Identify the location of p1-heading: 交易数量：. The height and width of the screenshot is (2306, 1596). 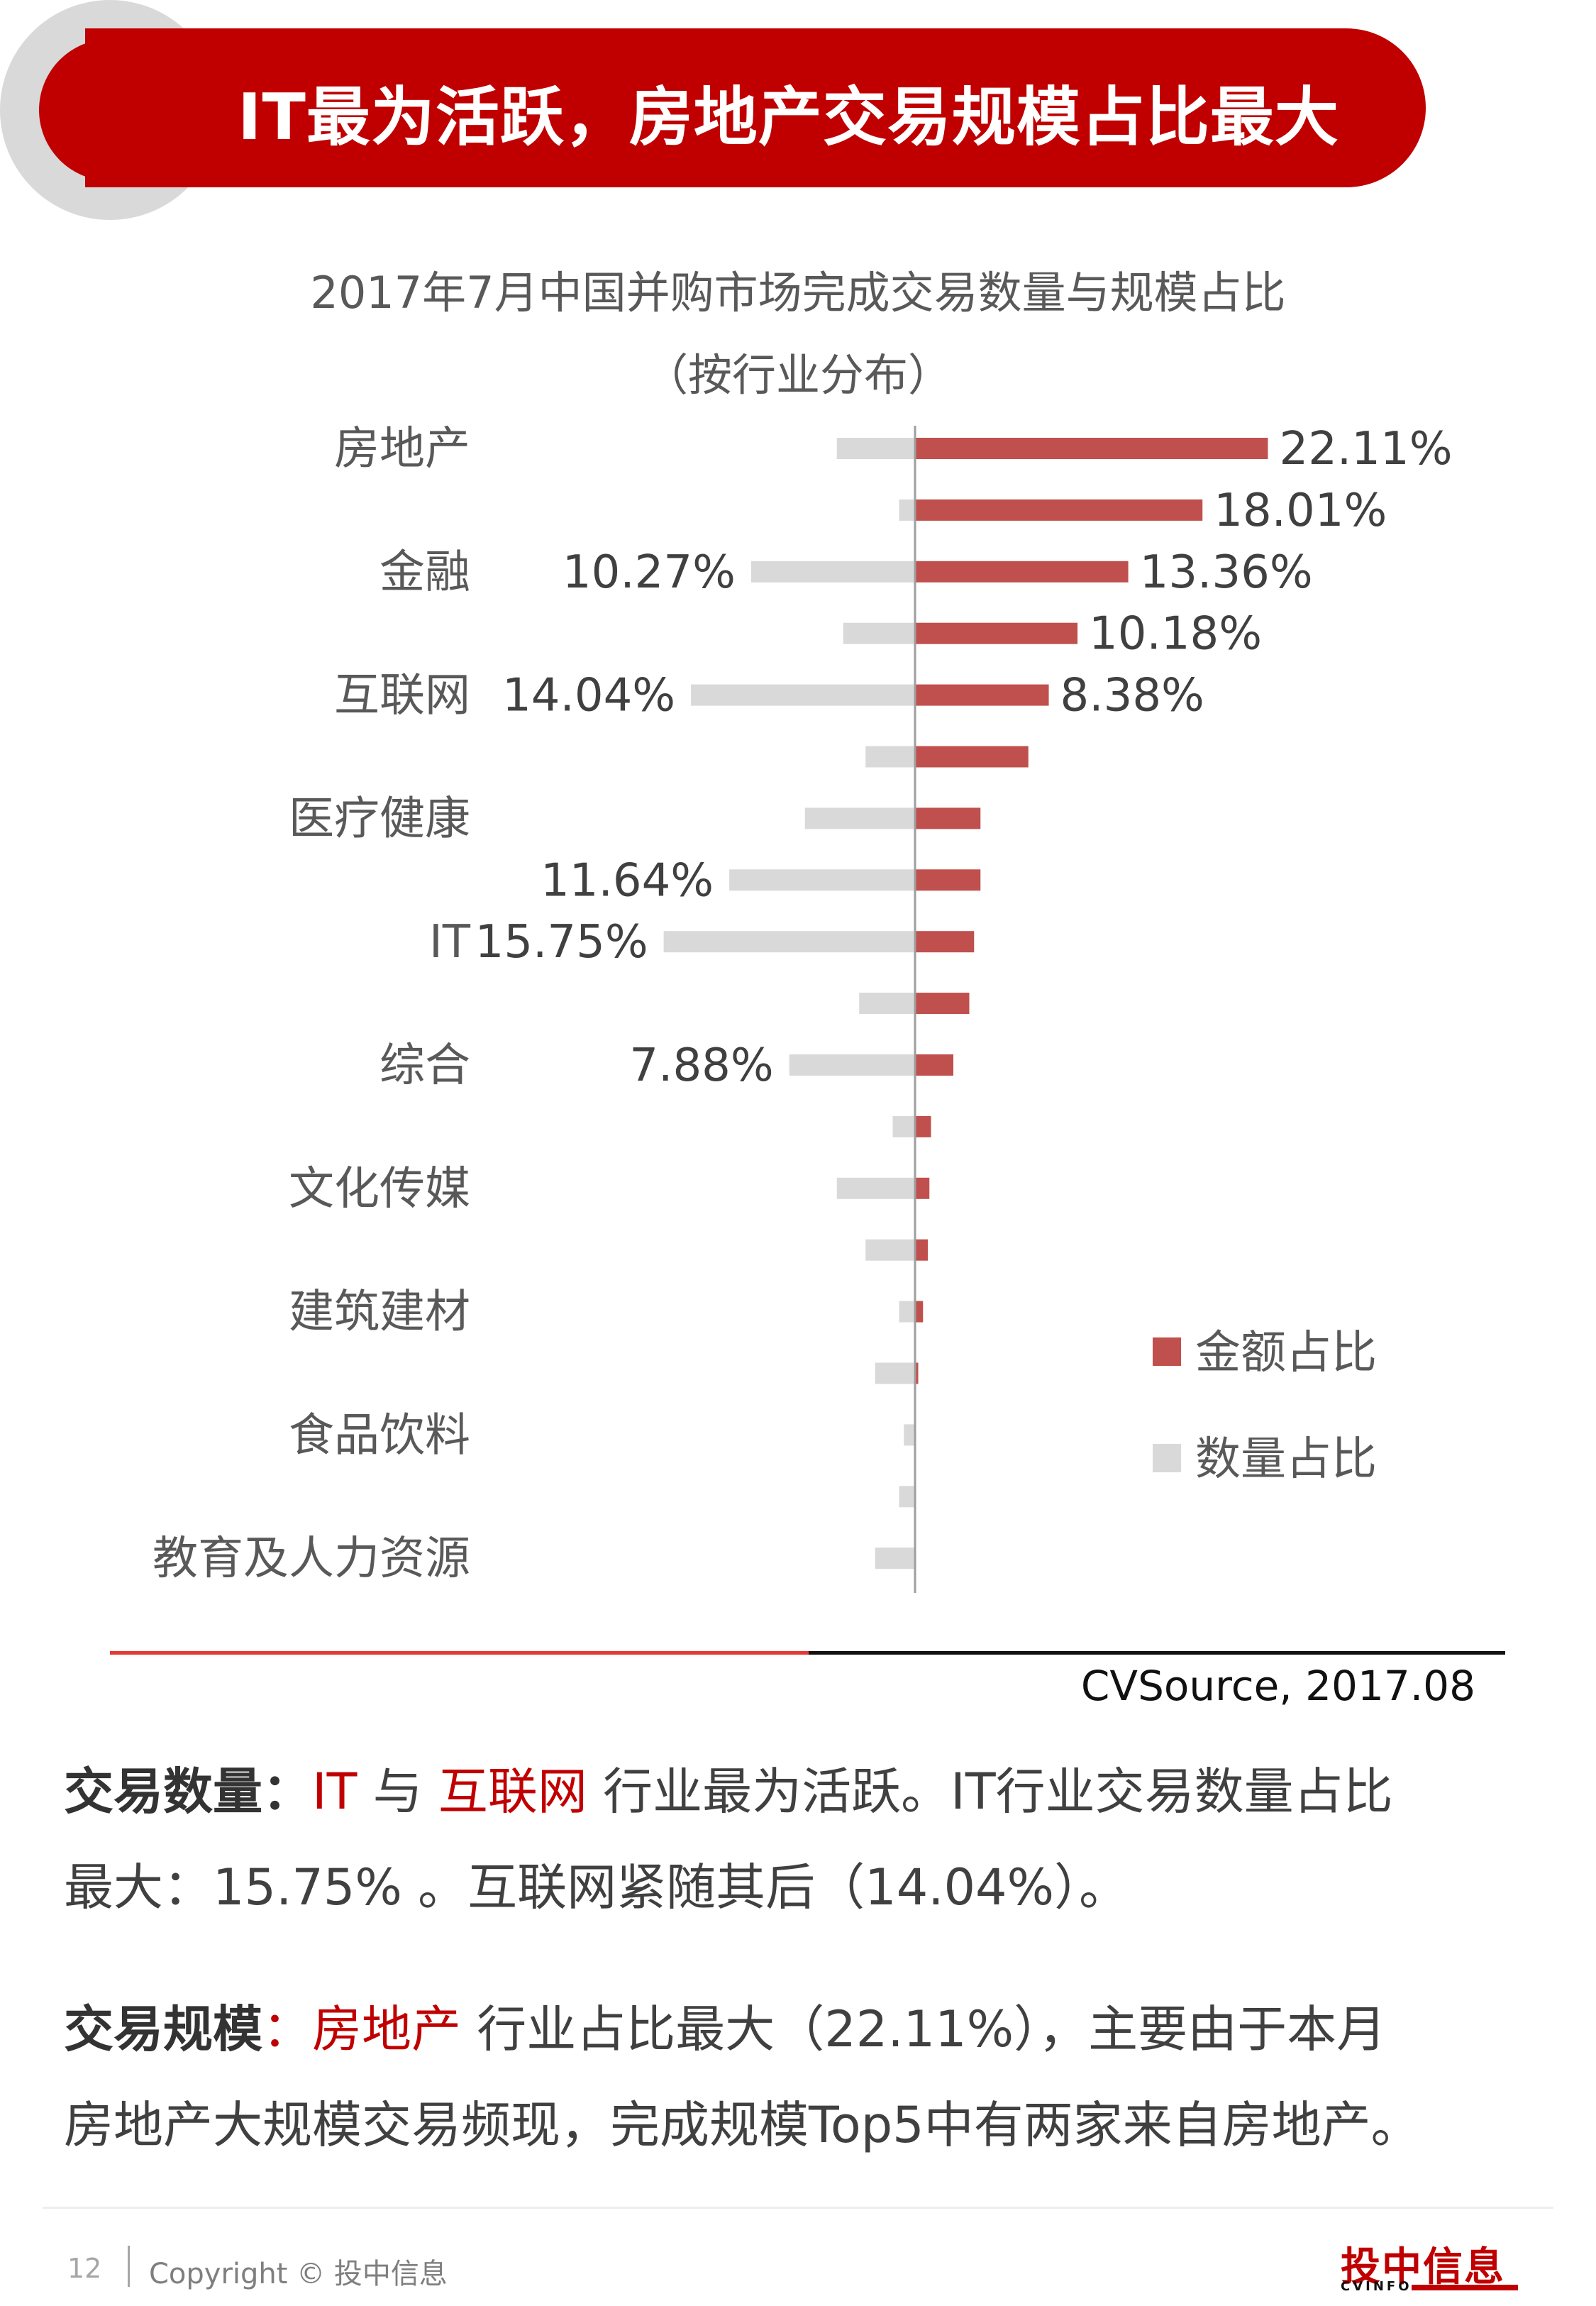
(188, 1791).